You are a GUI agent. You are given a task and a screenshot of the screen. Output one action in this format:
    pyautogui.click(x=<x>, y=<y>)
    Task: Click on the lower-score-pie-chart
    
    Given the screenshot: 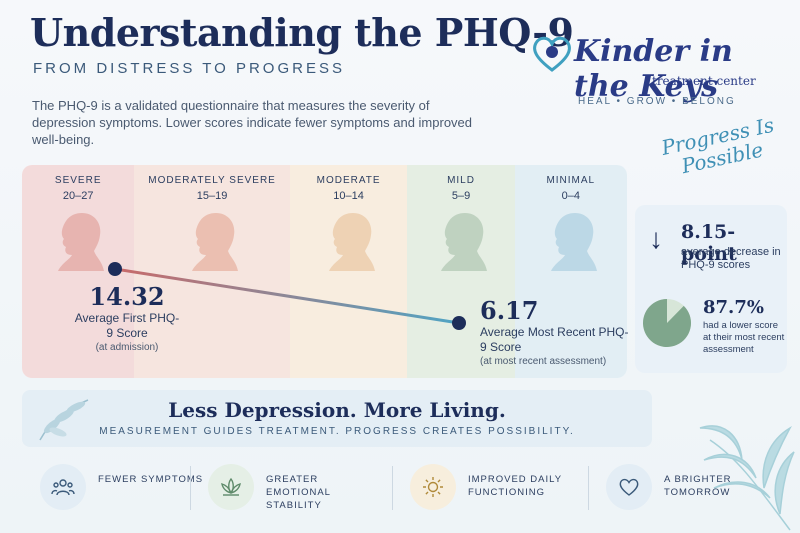 What is the action you would take?
    pyautogui.click(x=667, y=323)
    